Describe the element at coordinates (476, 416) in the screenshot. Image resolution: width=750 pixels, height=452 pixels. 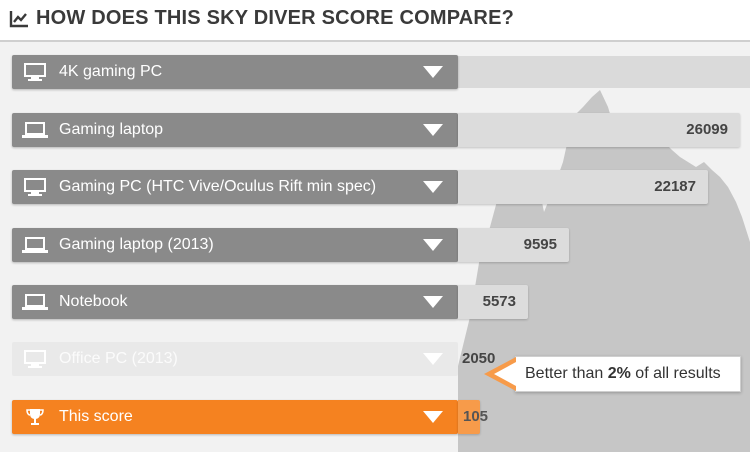
I see `score-value: 105` at that location.